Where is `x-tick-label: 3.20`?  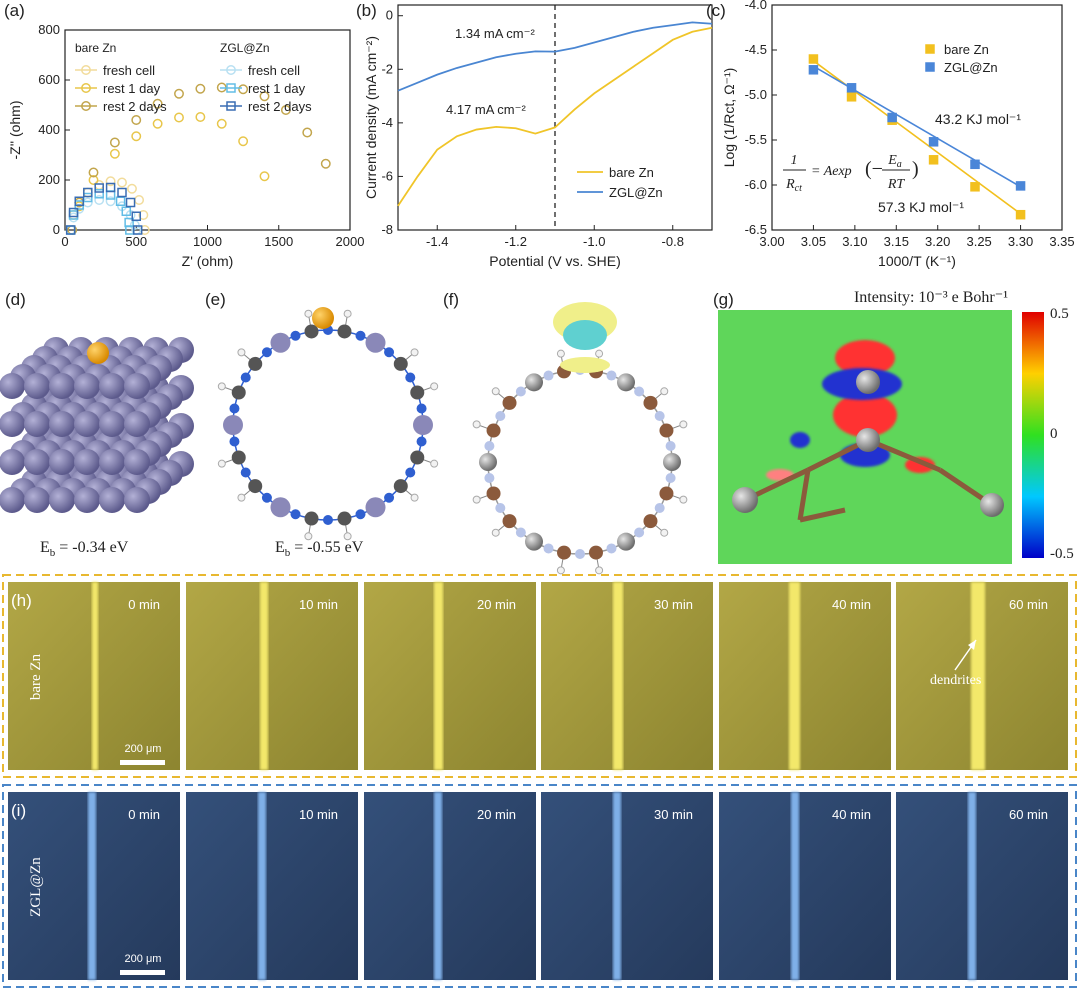 x-tick-label: 3.20 is located at coordinates (937, 241).